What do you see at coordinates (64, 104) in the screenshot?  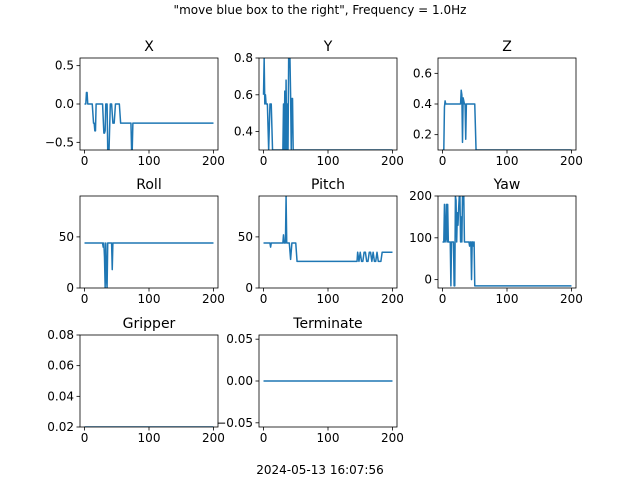 I see `y-tick-label: 0.0` at bounding box center [64, 104].